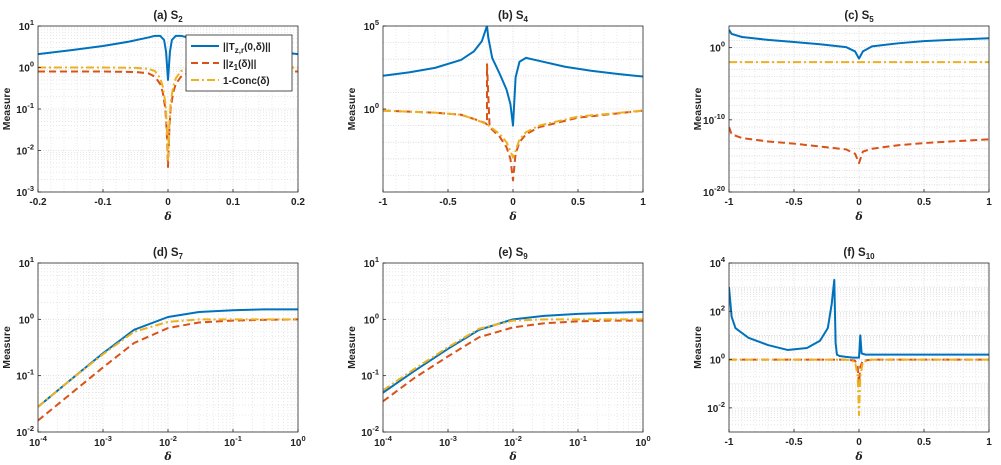 The width and height of the screenshot is (1001, 465). Describe the element at coordinates (717, 310) in the screenshot. I see `y-tick-label: 10²` at that location.